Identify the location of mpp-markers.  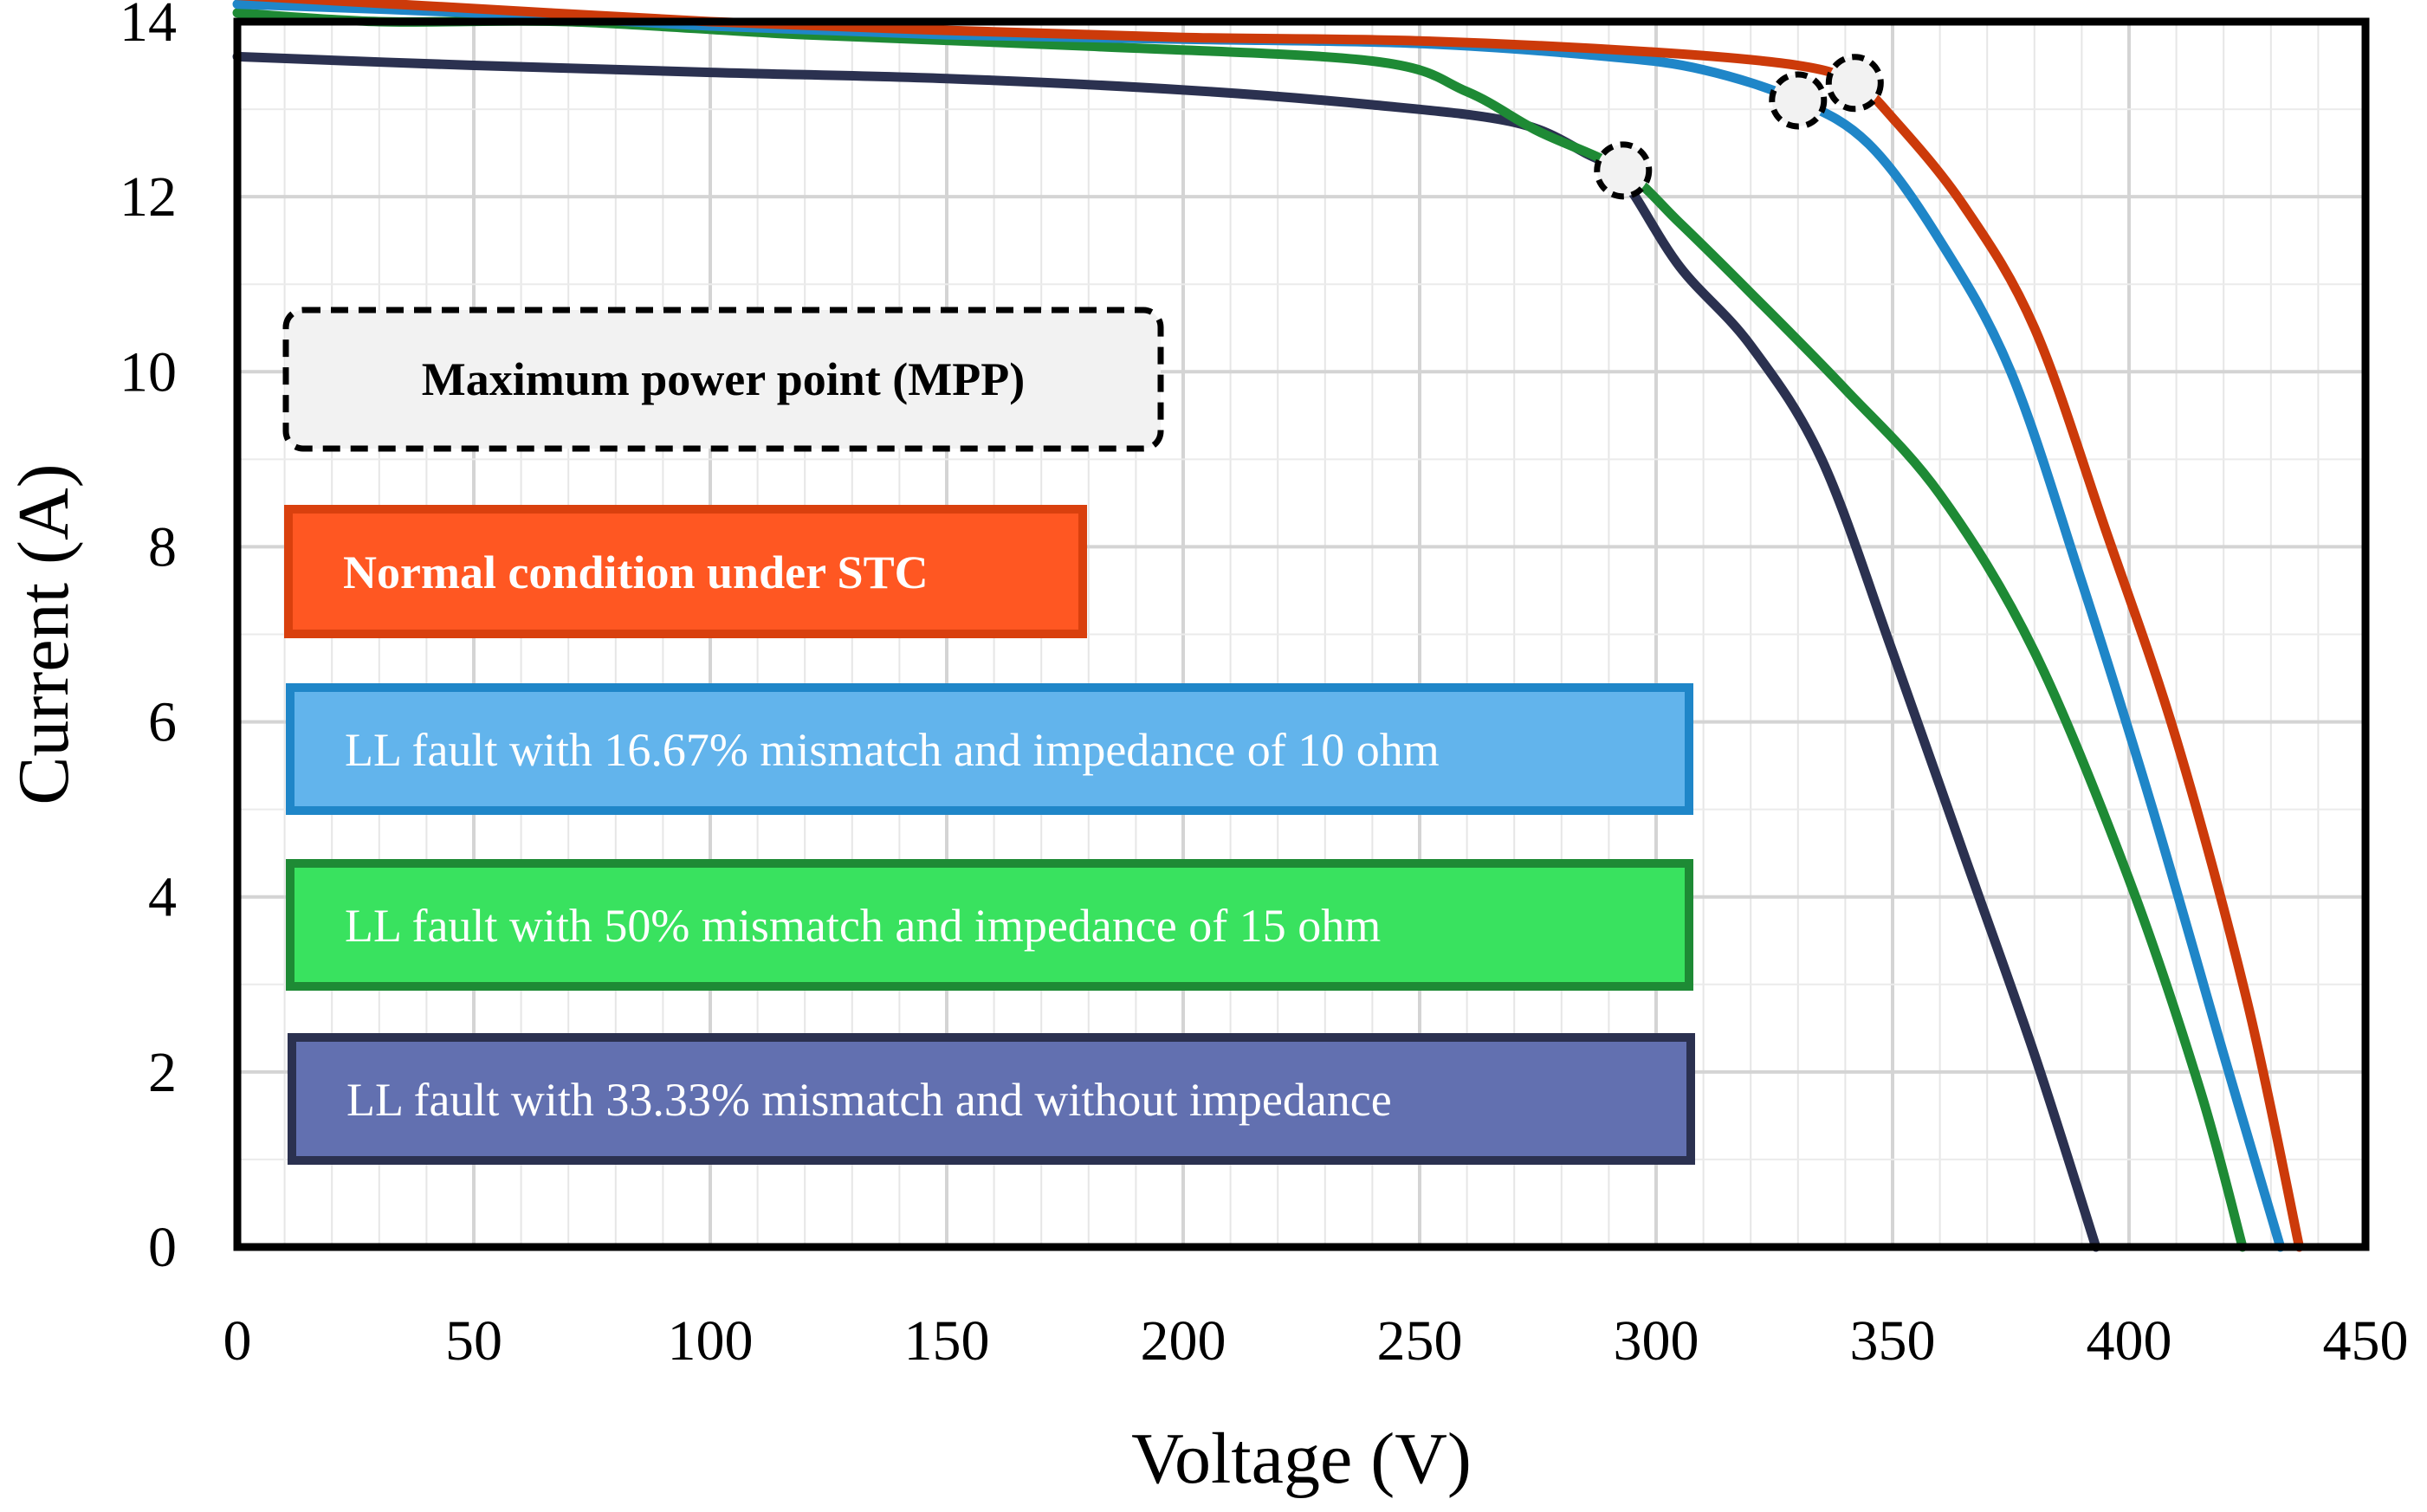
(1739, 127).